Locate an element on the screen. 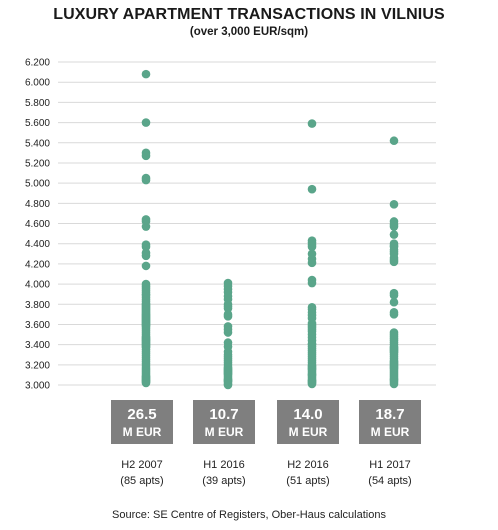  y-tick-label: 5.800 is located at coordinates (37, 103).